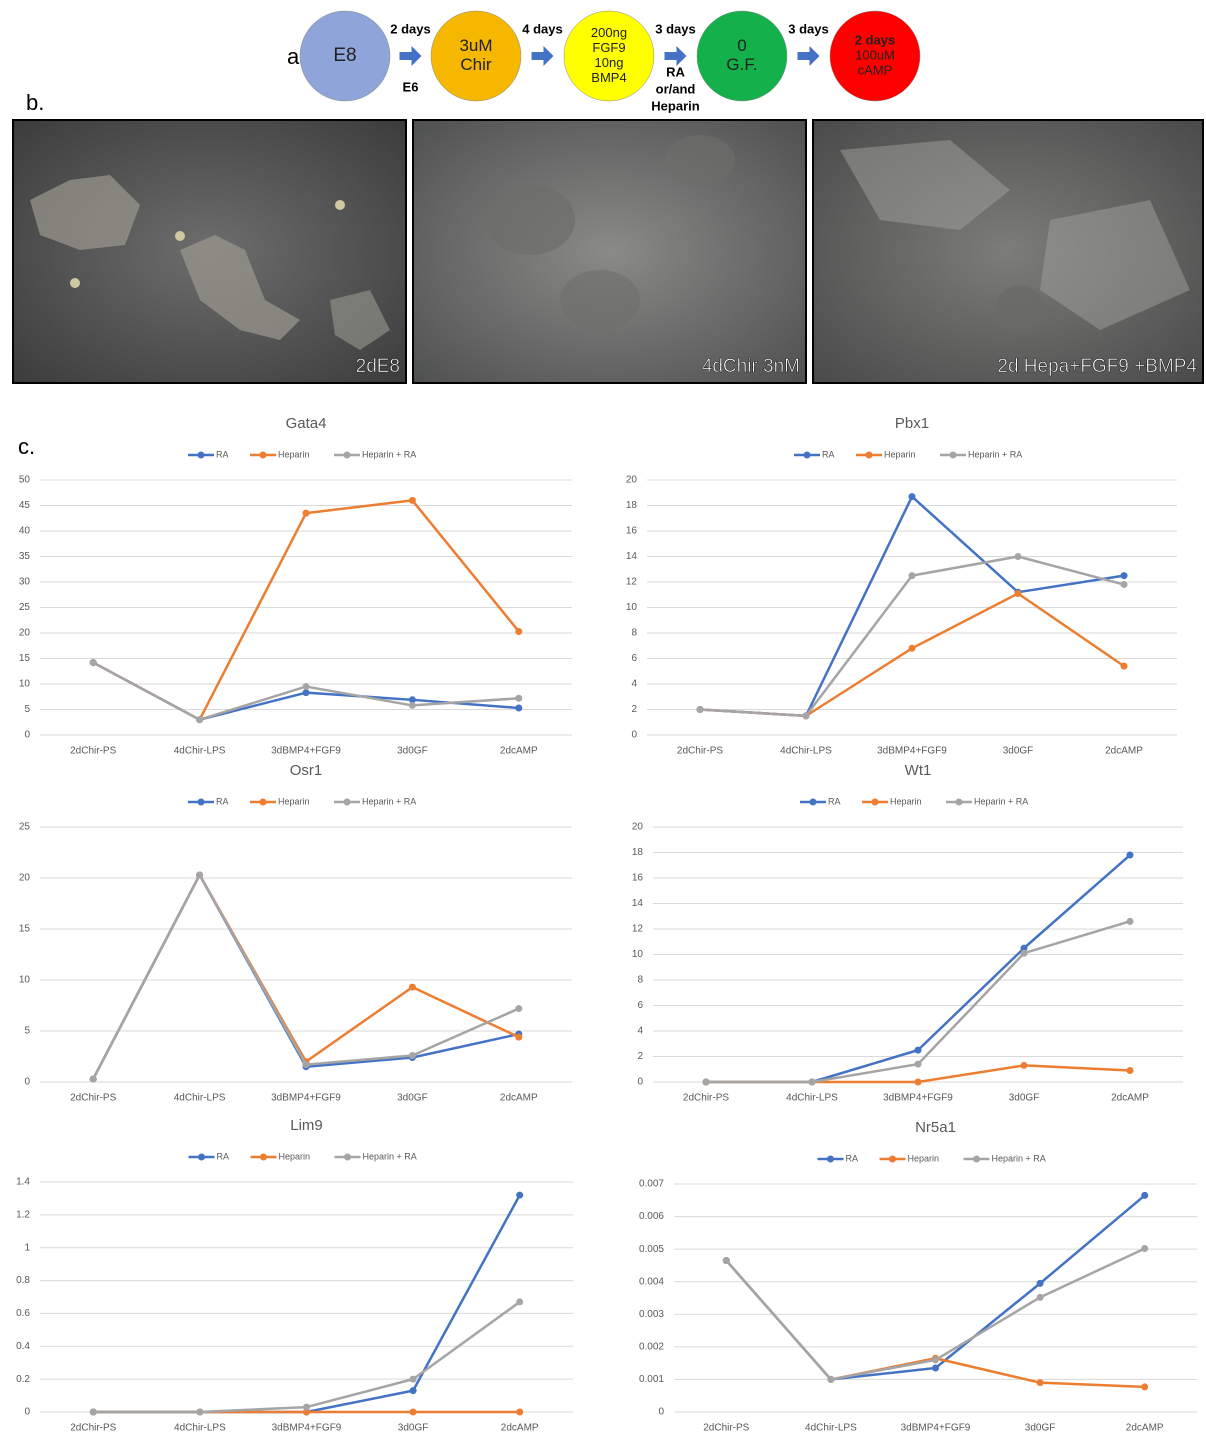  I want to click on y-tick-label: 0.002, so click(651, 1346).